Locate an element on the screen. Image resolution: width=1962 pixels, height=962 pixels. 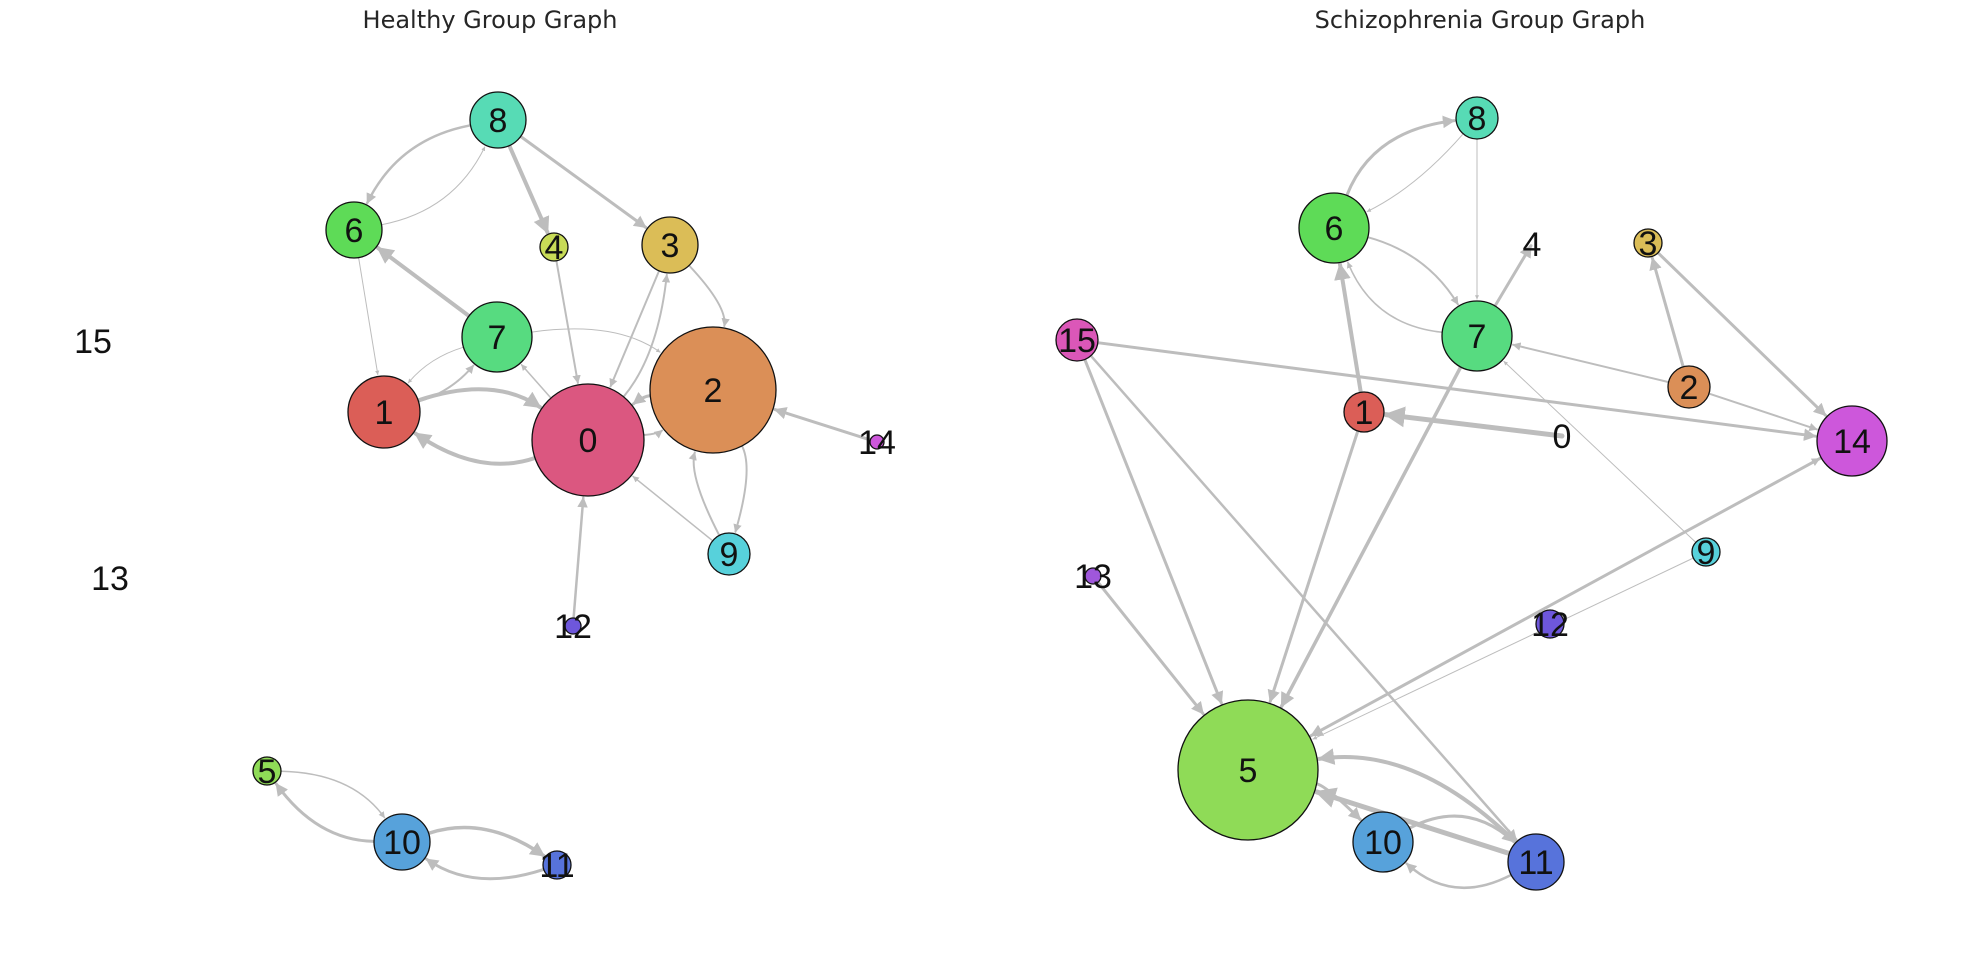
node-15-circle is located at coordinates (1077, 340).